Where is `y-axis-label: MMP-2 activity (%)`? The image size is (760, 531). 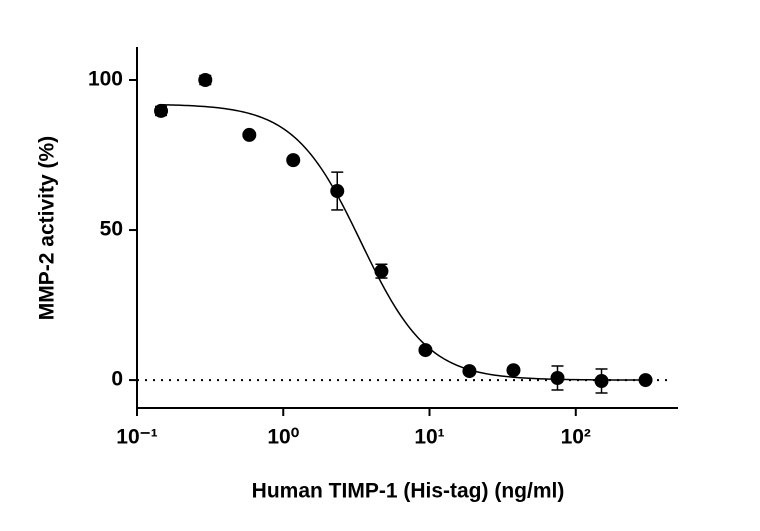
y-axis-label: MMP-2 activity (%) is located at coordinates (47, 228).